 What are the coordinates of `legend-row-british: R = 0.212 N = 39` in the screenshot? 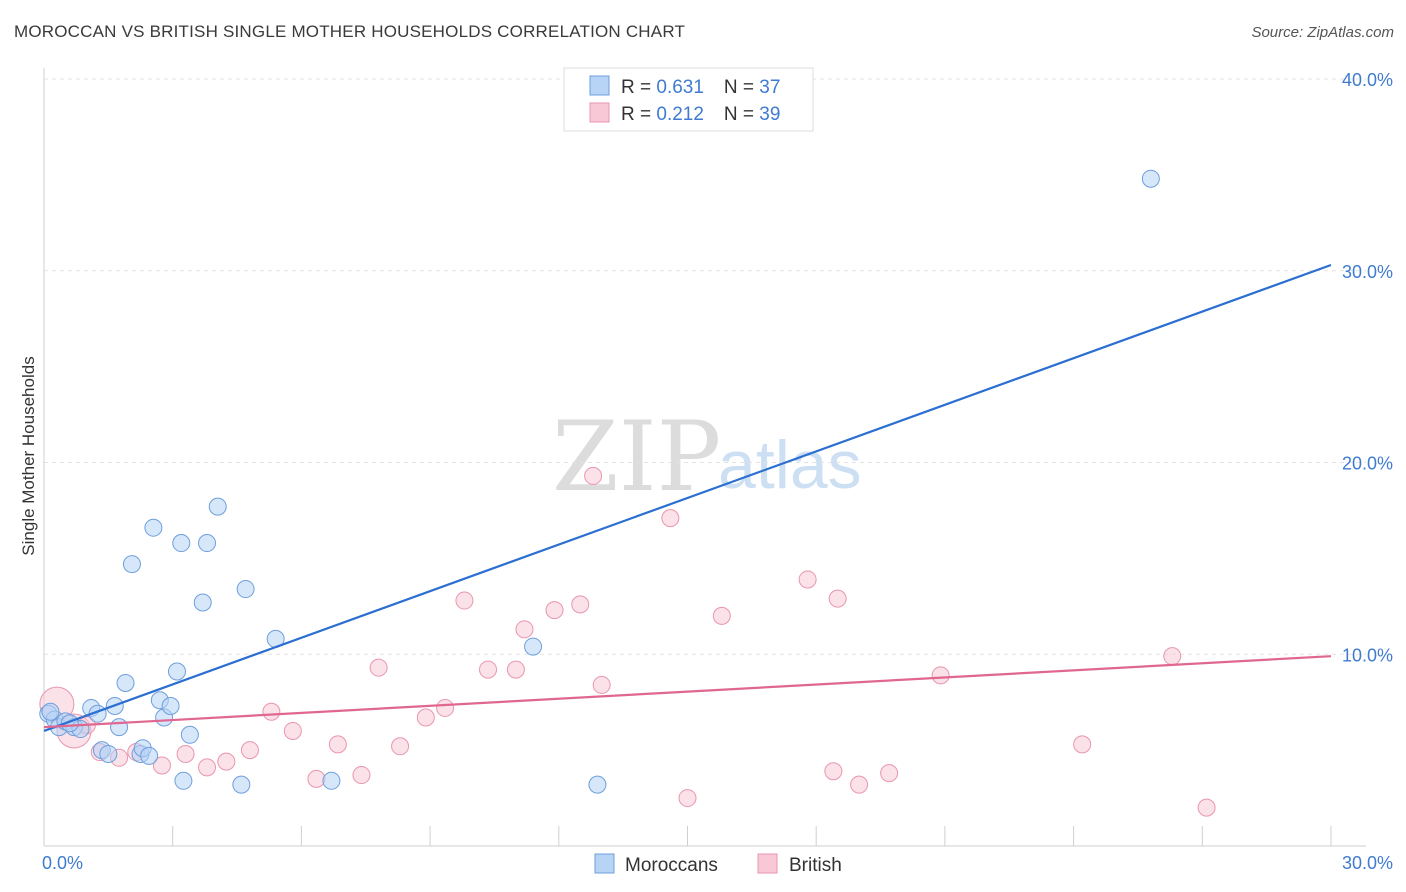 It's located at (700, 114).